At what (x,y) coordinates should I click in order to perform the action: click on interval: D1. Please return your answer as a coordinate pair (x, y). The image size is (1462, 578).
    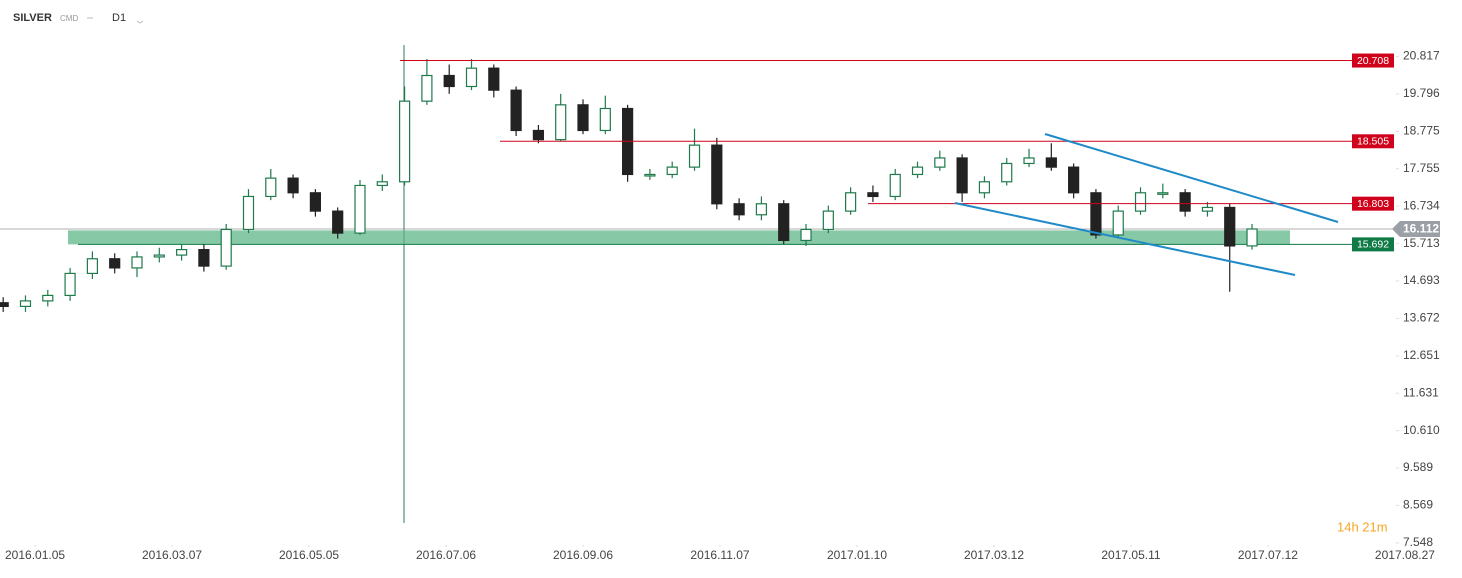
    Looking at the image, I should click on (119, 18).